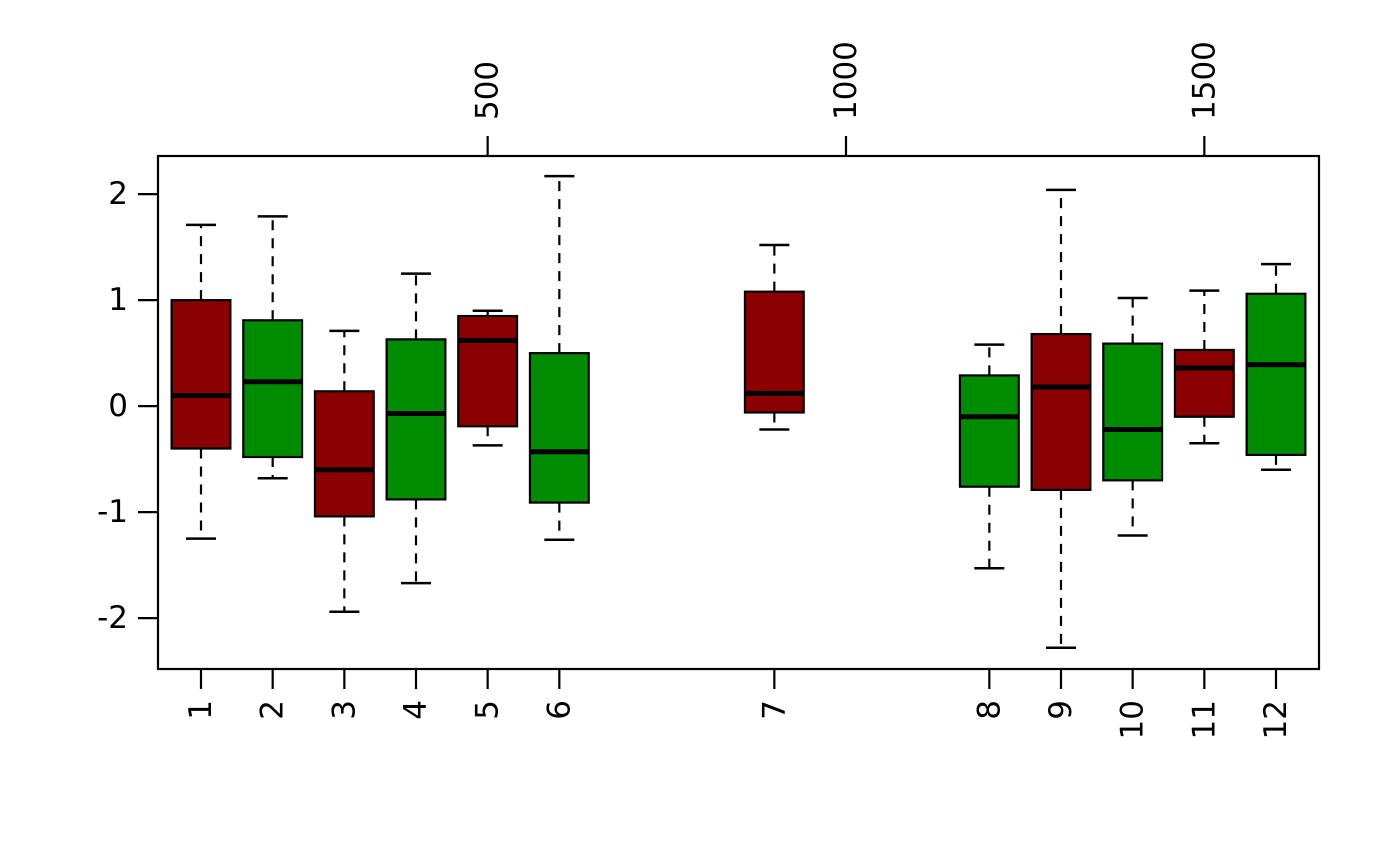 The height and width of the screenshot is (866, 1400). Describe the element at coordinates (1204, 719) in the screenshot. I see `bottom-axis-tick-label-11: 11` at that location.